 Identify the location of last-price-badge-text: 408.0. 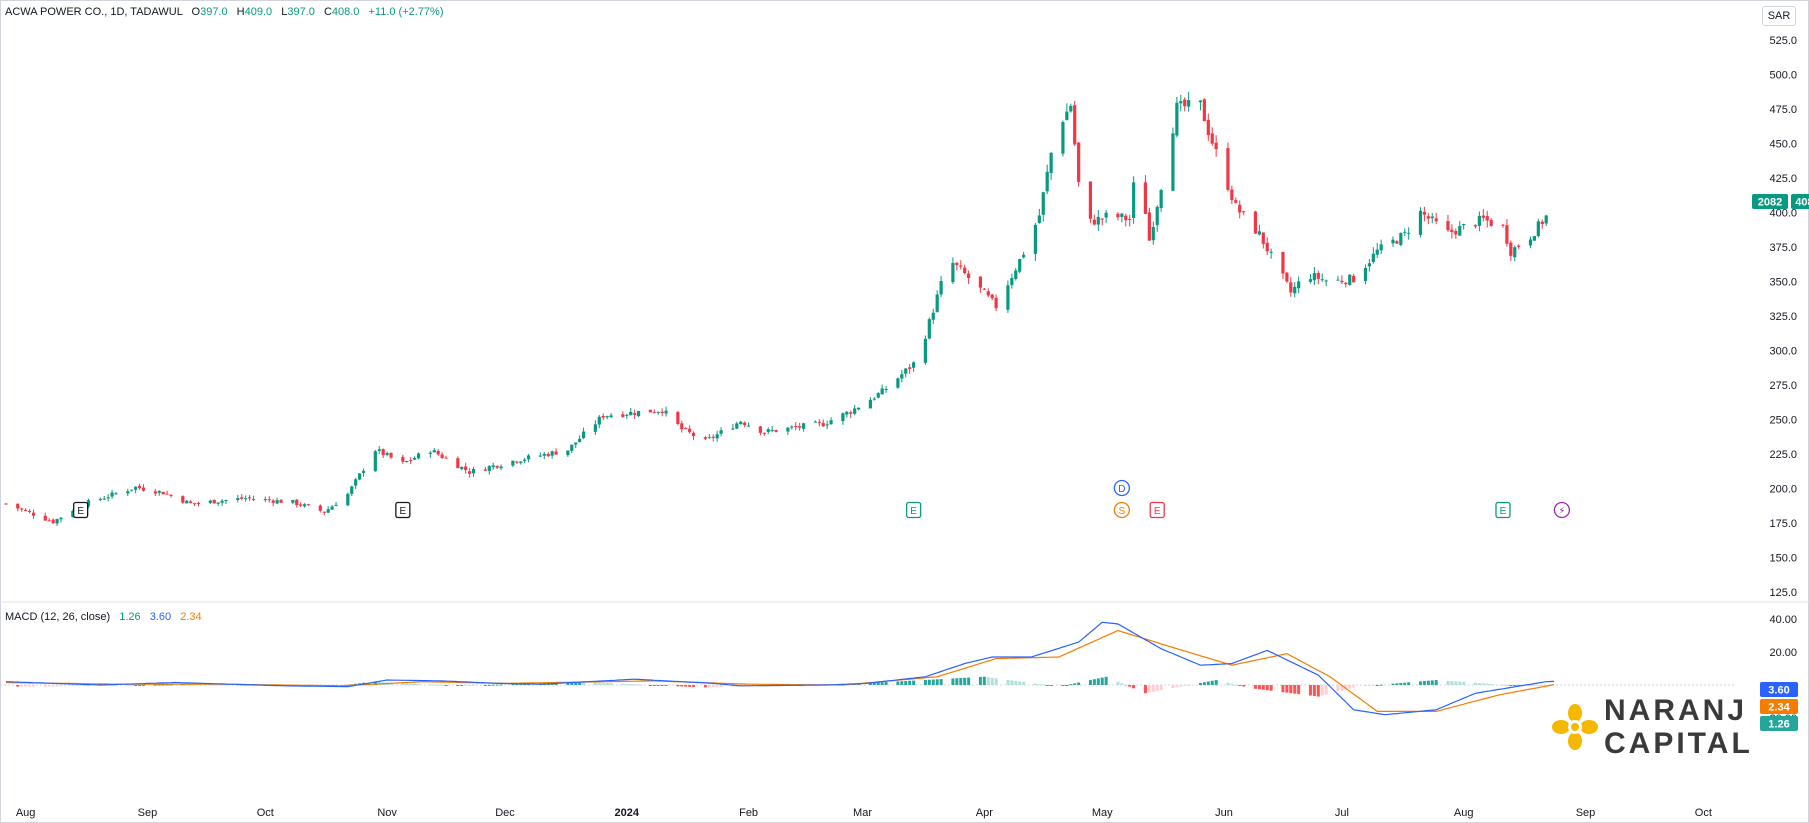
(1802, 203).